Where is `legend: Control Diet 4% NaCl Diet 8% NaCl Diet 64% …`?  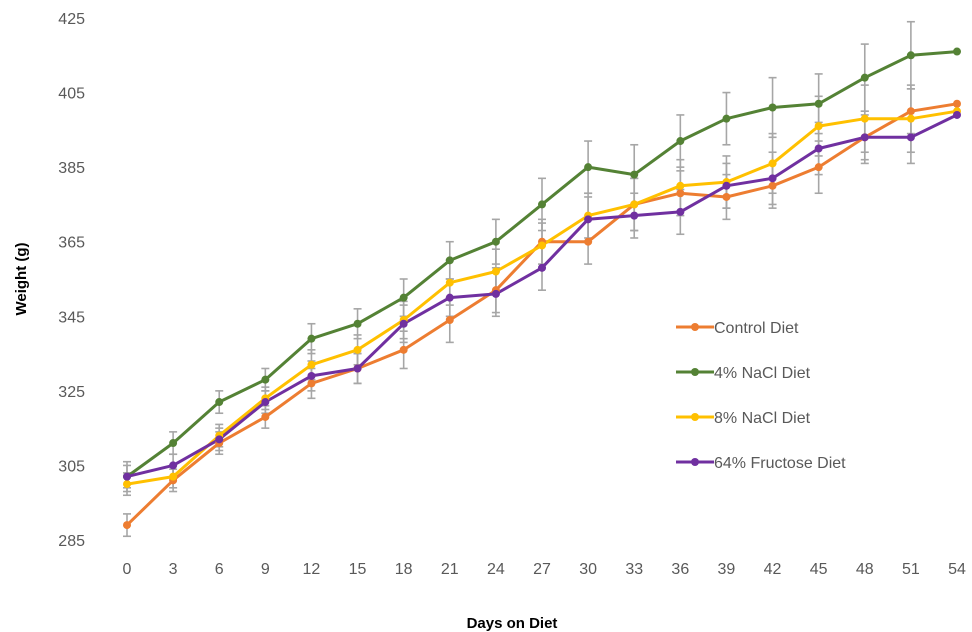
legend: Control Diet 4% NaCl Diet 8% NaCl Diet 64% … is located at coordinates (761, 396).